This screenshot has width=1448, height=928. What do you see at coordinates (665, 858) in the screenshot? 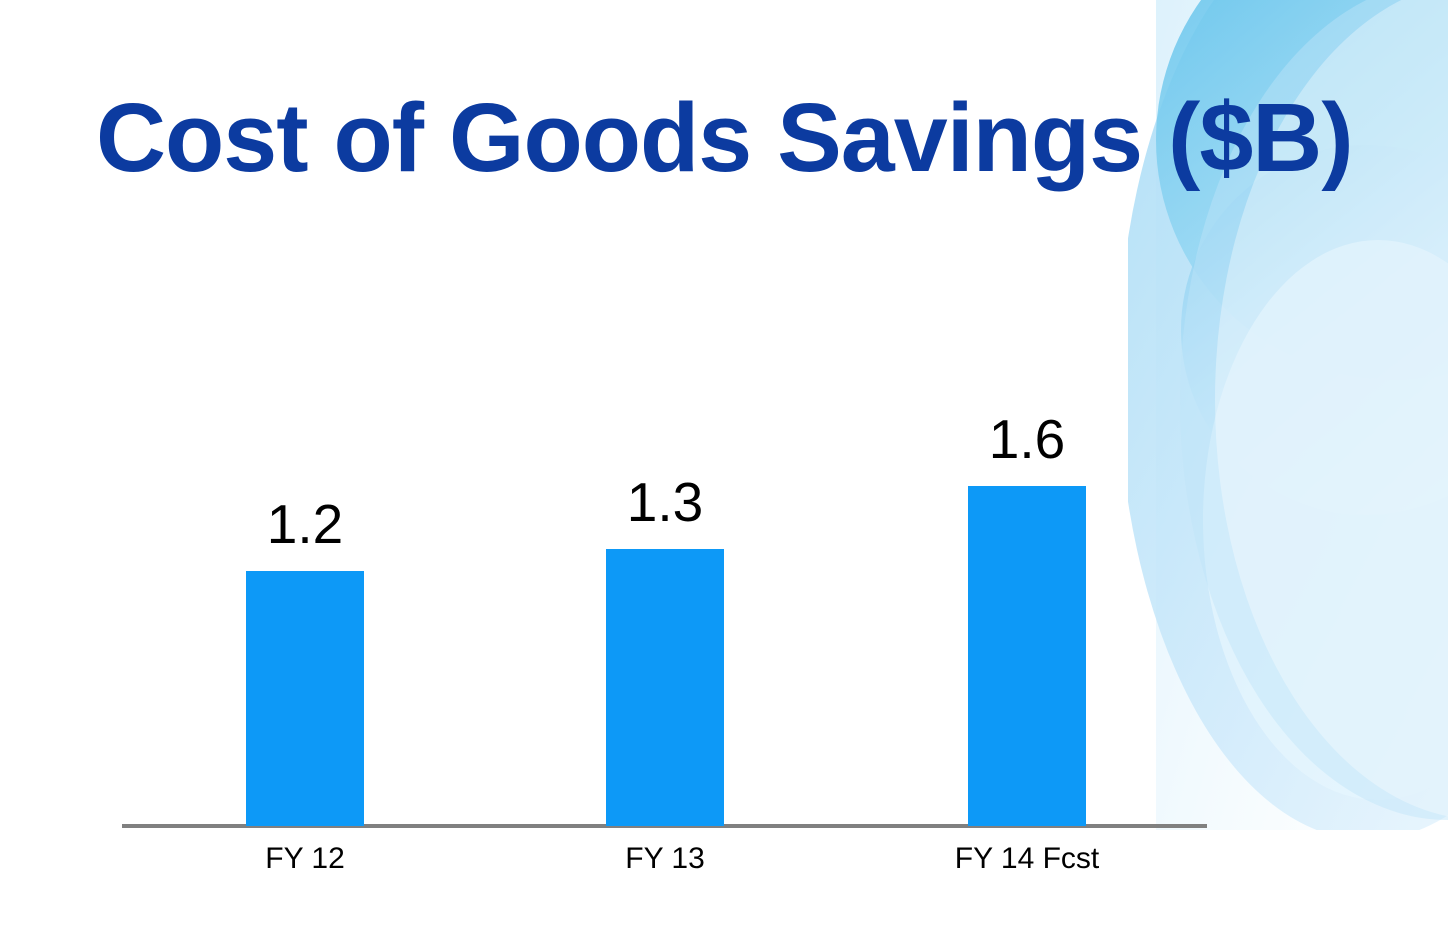
I see `category-label-fy13: FY 13` at bounding box center [665, 858].